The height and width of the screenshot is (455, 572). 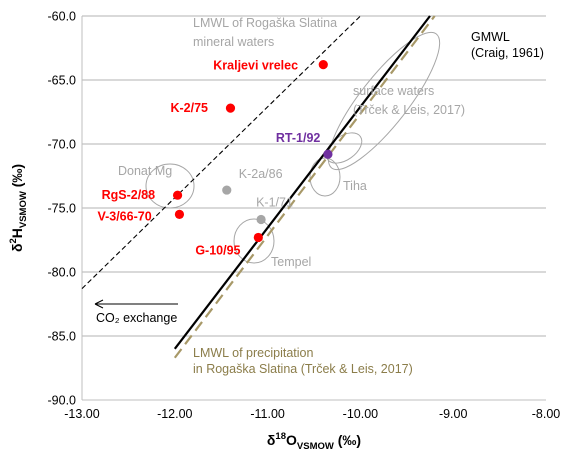 I want to click on point-kraljevi-vrelec, so click(x=323, y=65).